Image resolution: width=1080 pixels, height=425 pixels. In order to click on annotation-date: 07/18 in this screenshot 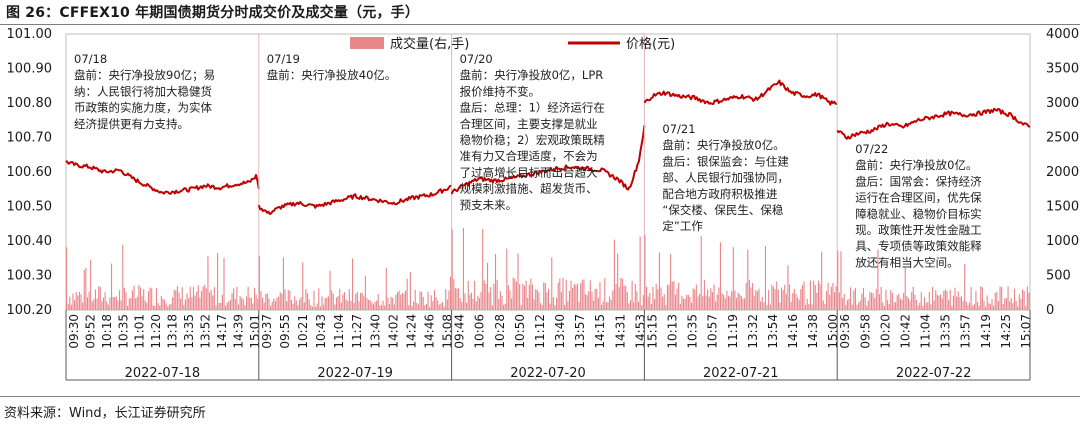, I will do `click(90, 59)`.